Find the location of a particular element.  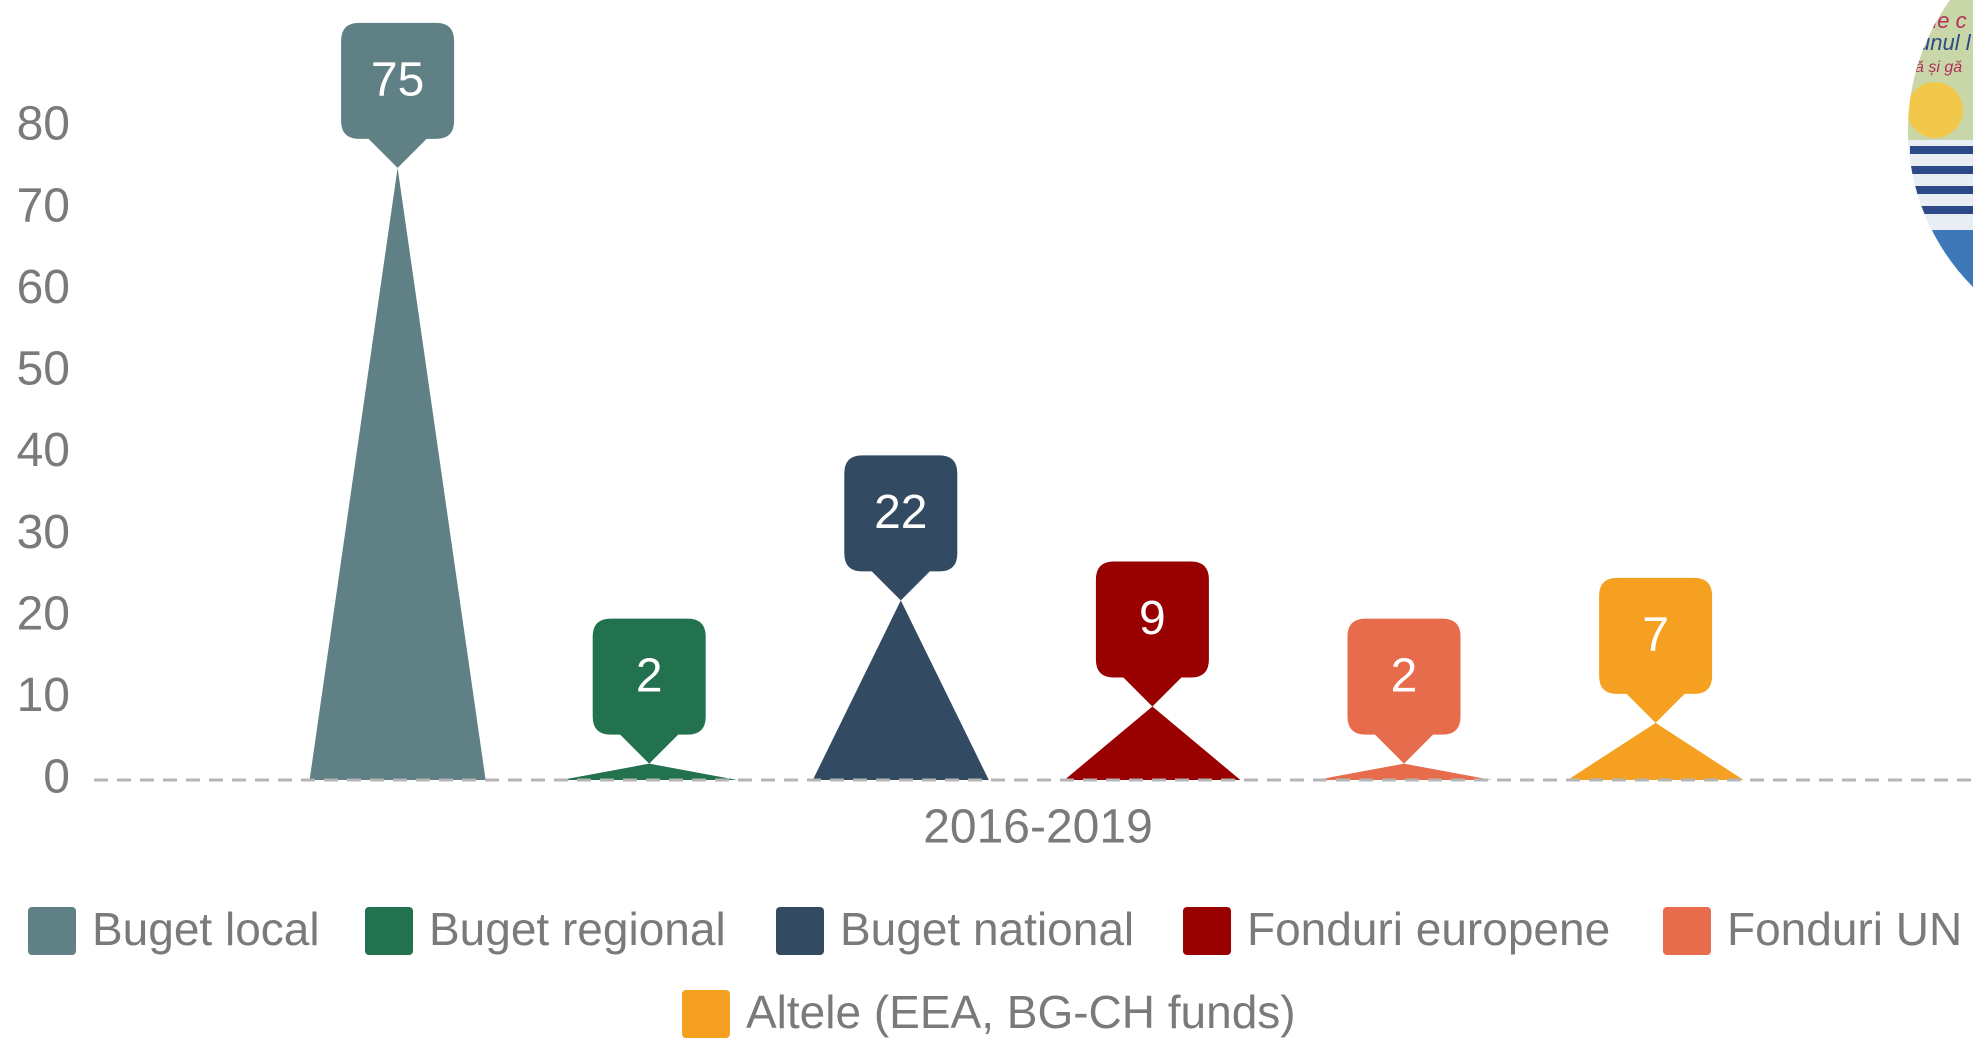

legend-item: Buget regional is located at coordinates (545, 929).